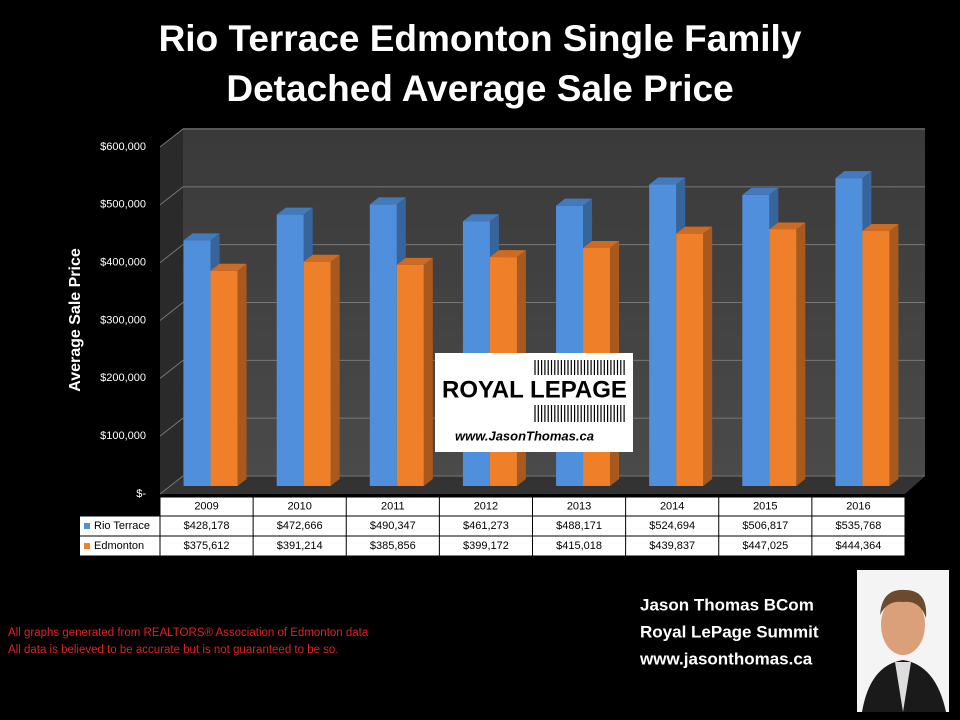 This screenshot has height=720, width=960. What do you see at coordinates (300, 526) in the screenshot?
I see `table-value: $472,666` at bounding box center [300, 526].